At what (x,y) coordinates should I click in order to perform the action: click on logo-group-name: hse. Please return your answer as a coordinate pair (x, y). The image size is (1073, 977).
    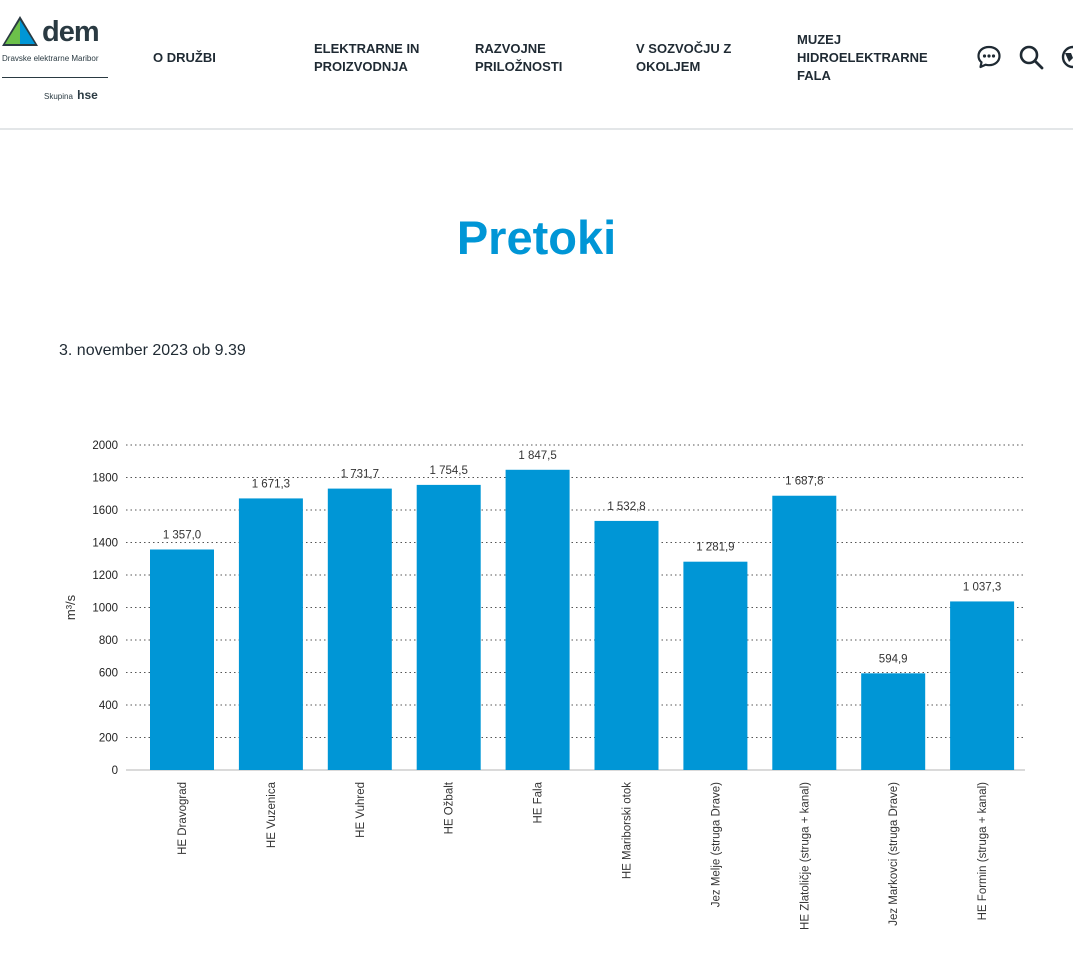
    Looking at the image, I should click on (87, 95).